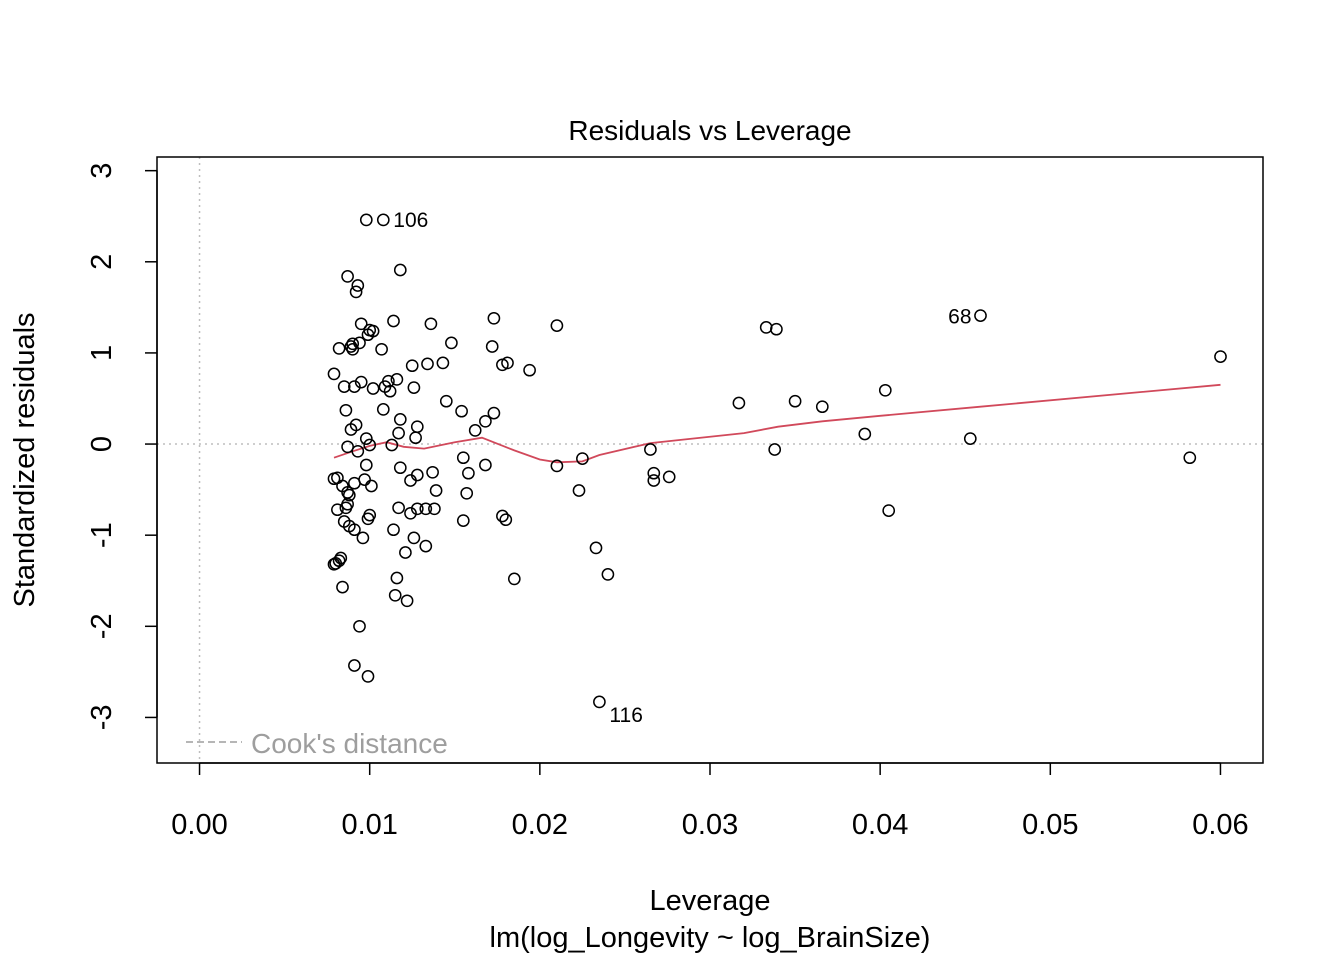 The width and height of the screenshot is (1344, 960). I want to click on y-tick-label-2: -1, so click(102, 535).